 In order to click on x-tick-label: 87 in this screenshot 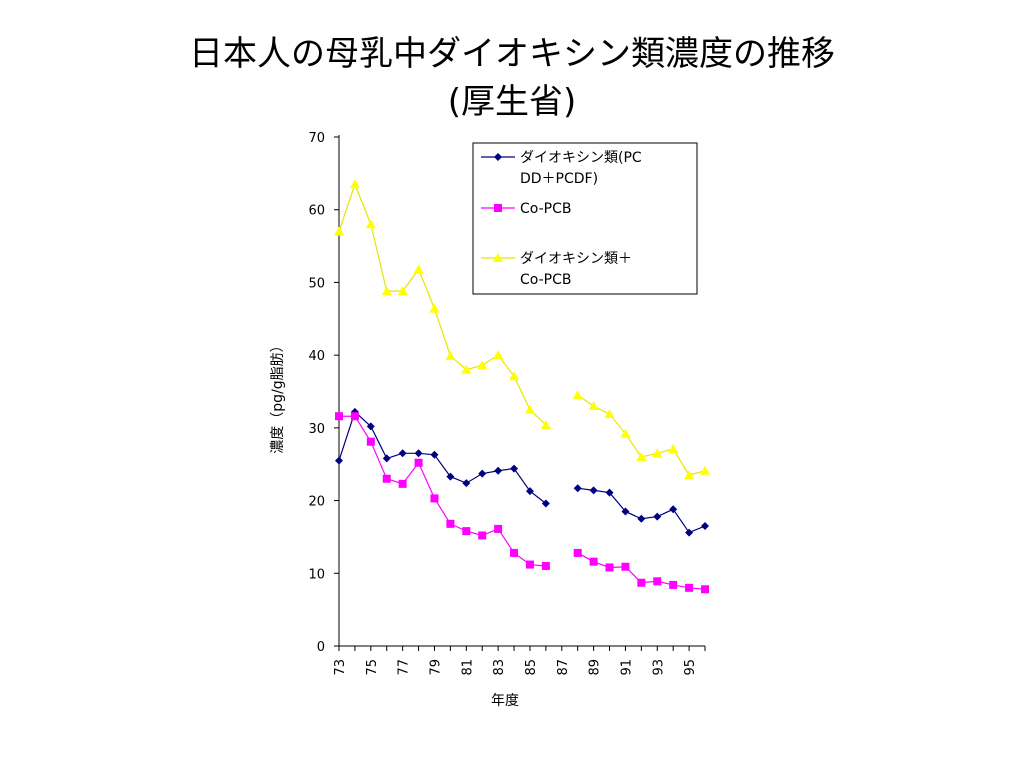, I will do `click(563, 667)`.